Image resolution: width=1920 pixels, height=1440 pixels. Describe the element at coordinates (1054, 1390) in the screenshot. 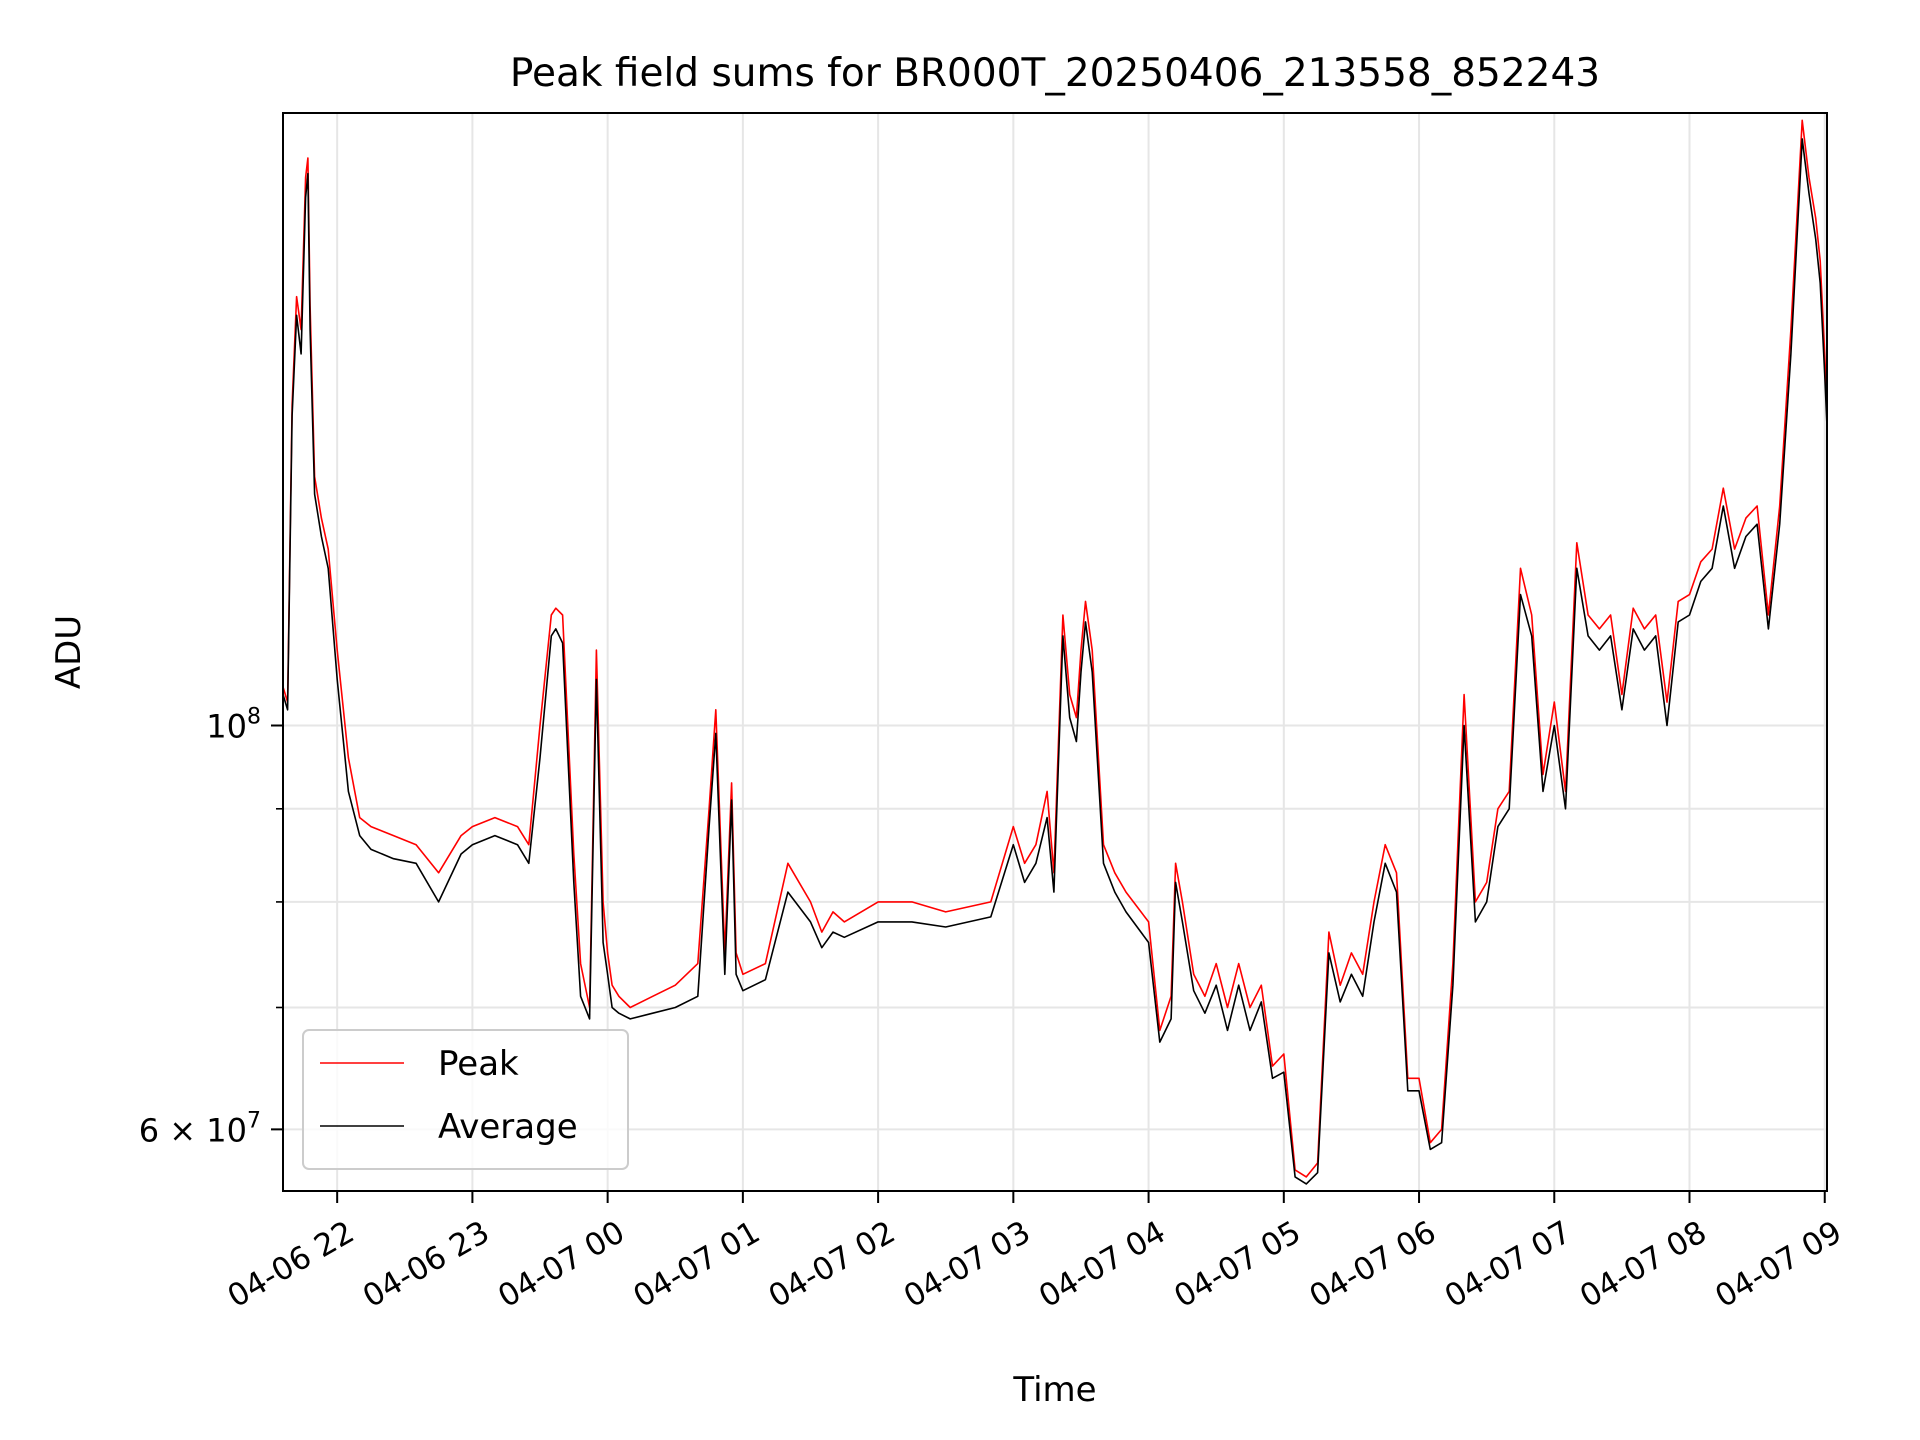

I see `x-axis-label: Time` at that location.